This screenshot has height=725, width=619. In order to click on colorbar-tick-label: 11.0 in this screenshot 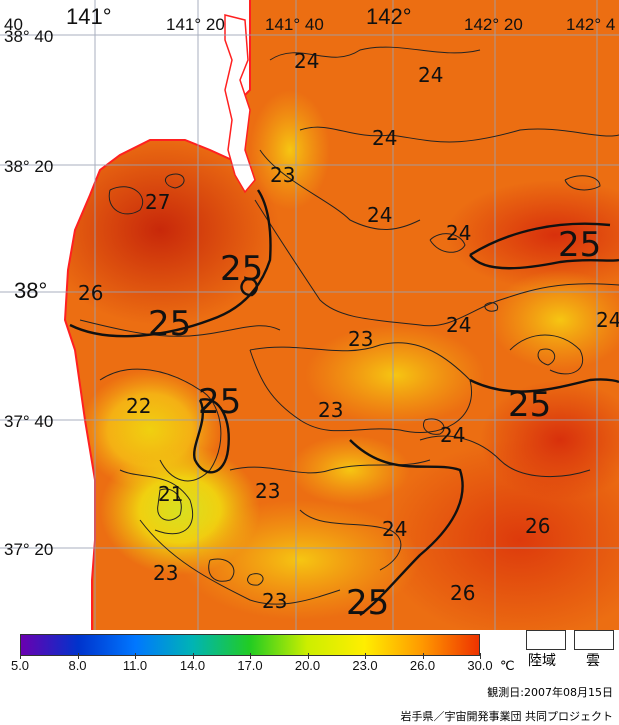, I will do `click(135, 665)`.